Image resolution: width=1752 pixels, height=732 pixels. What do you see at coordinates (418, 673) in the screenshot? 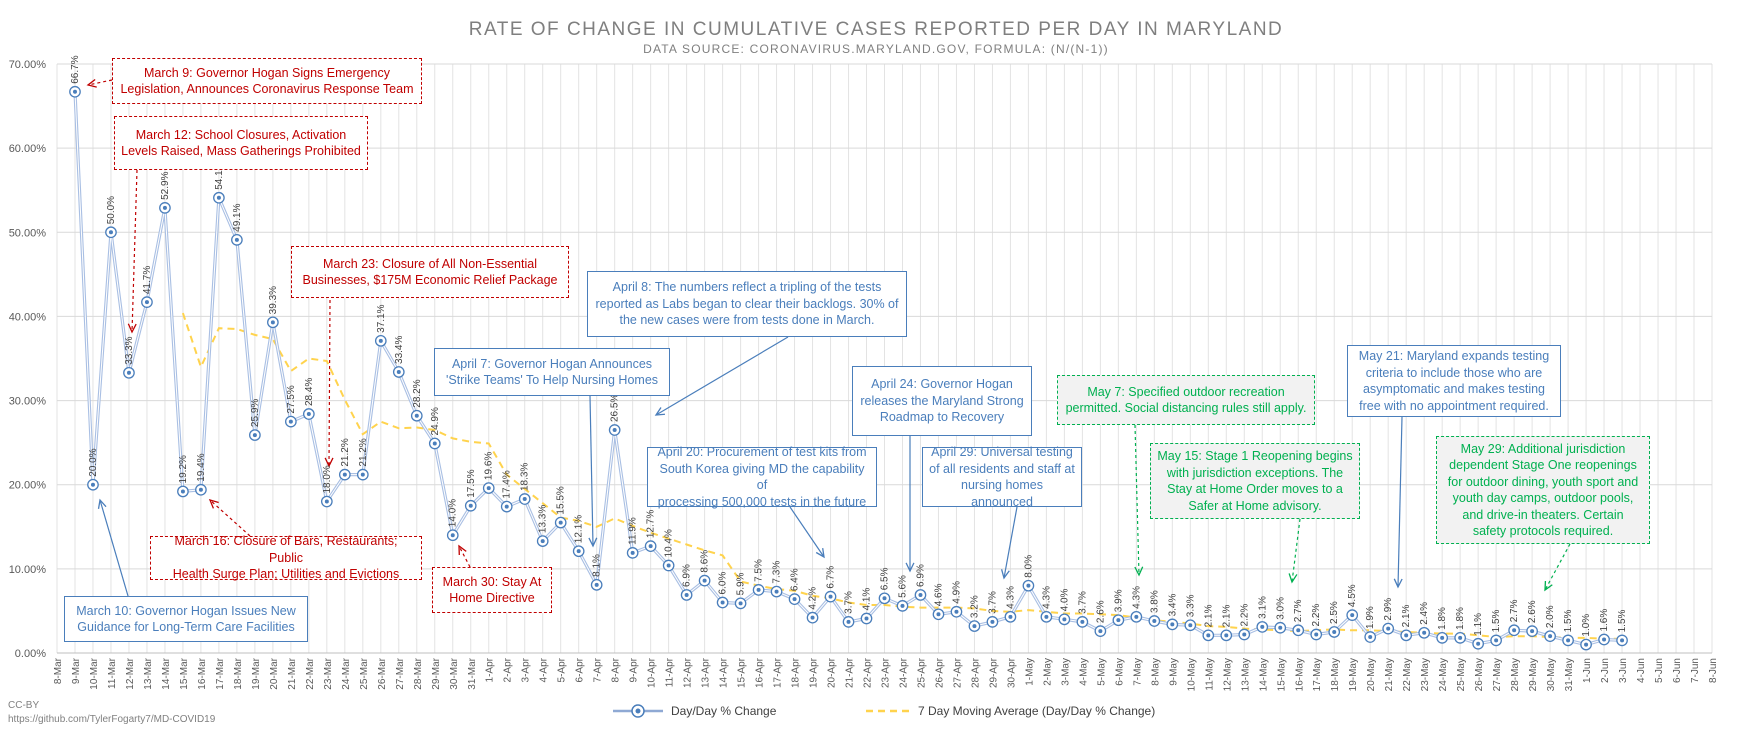
I see `x-tick-label: 28-Mar` at bounding box center [418, 673].